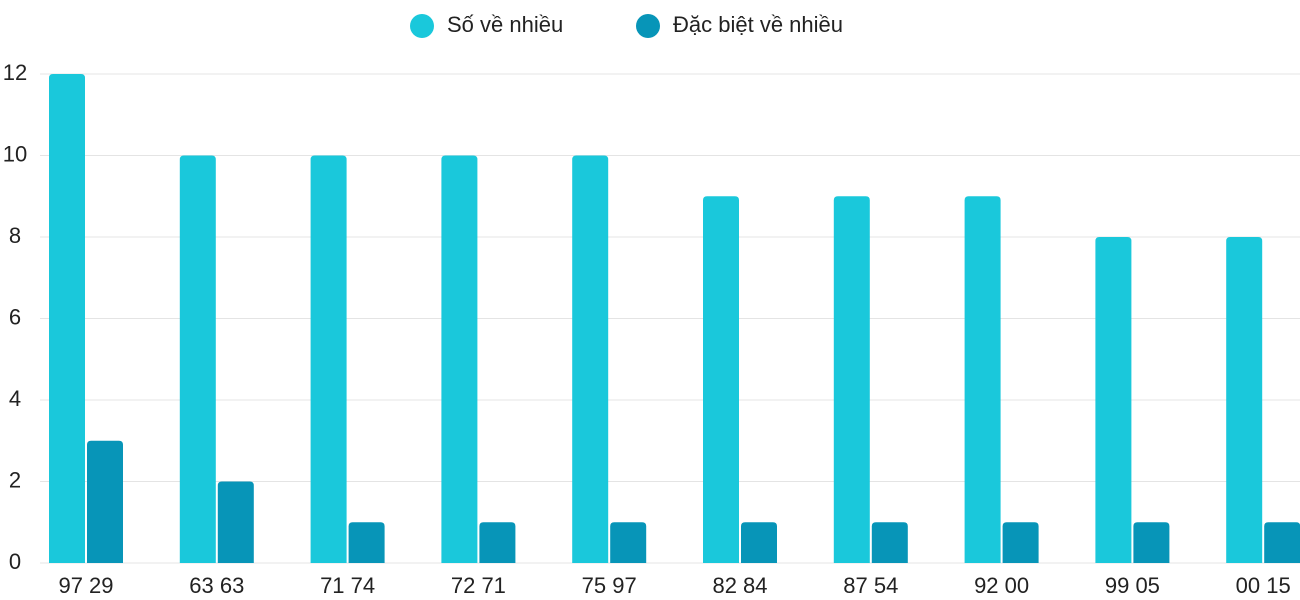 Image resolution: width=1300 pixels, height=600 pixels. What do you see at coordinates (478, 585) in the screenshot?
I see `x-tick-label: 72 71` at bounding box center [478, 585].